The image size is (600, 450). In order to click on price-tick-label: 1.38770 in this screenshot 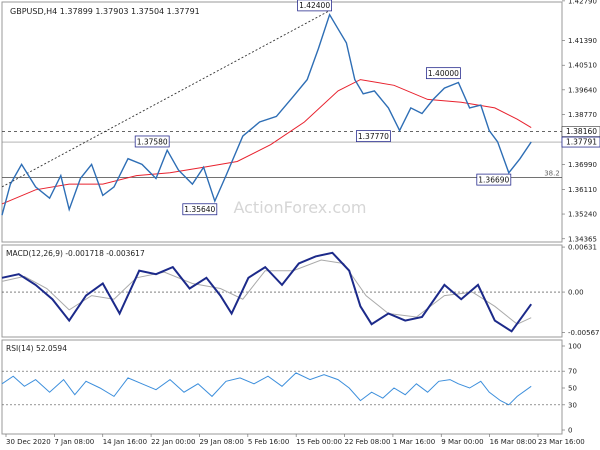, I will do `click(582, 115)`.